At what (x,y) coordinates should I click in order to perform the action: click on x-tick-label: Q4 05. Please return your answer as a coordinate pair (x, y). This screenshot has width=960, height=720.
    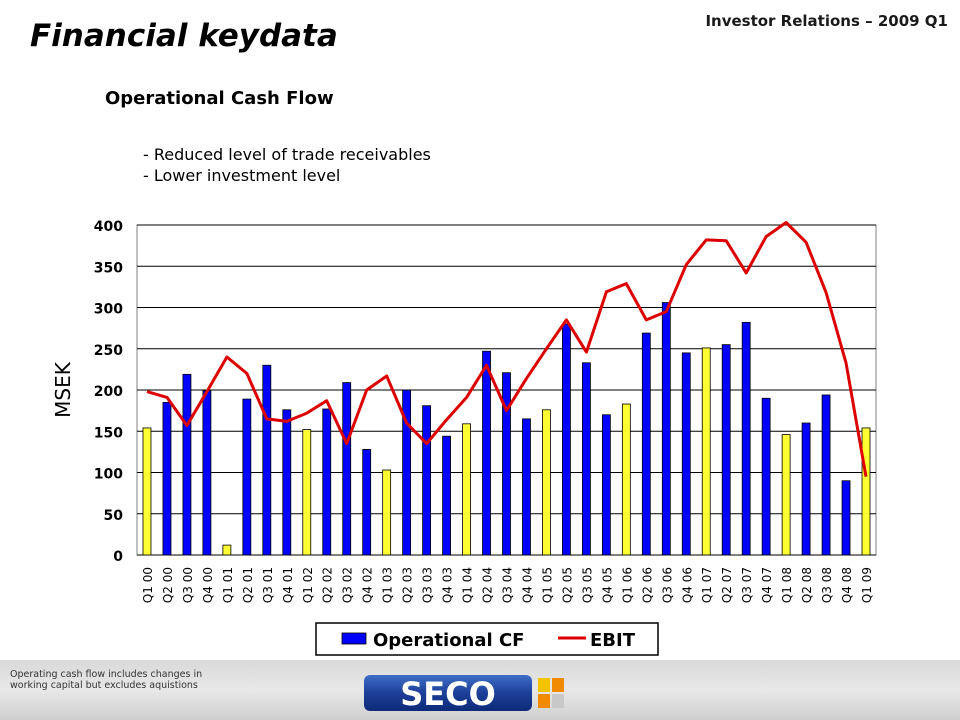
    Looking at the image, I should click on (607, 585).